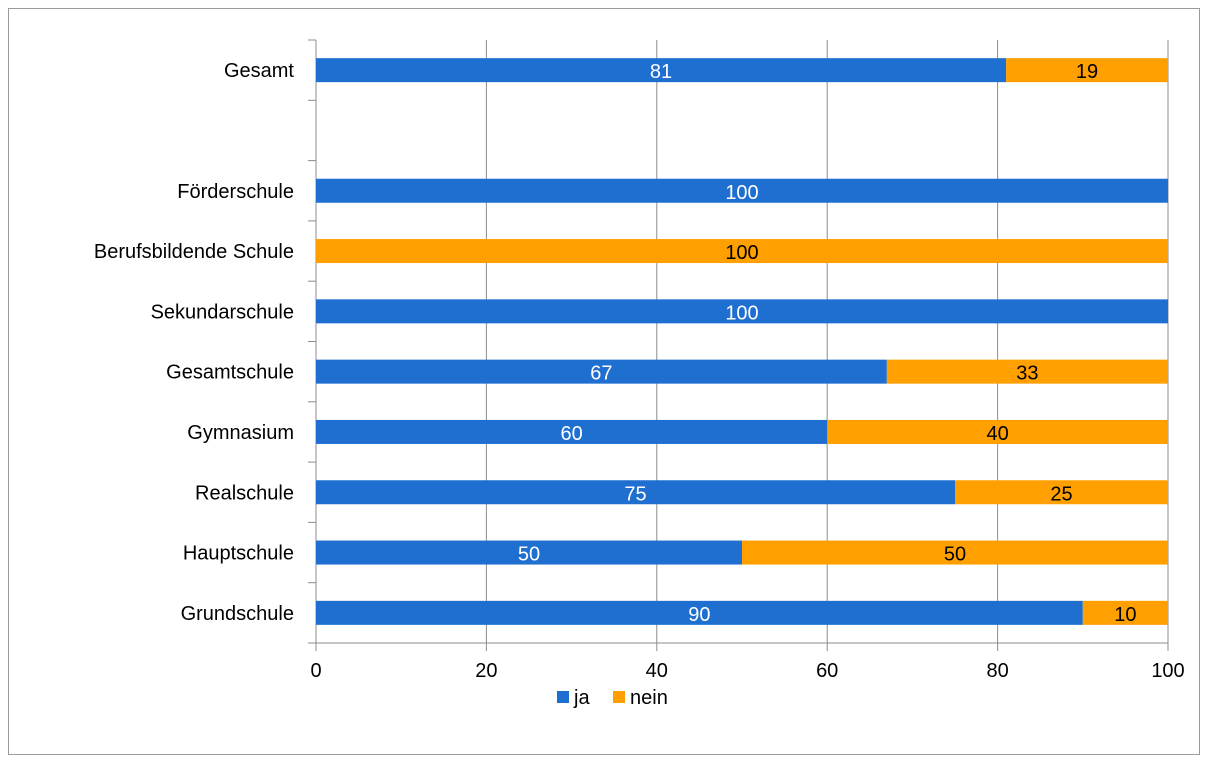 Image resolution: width=1210 pixels, height=763 pixels. I want to click on data-label-ja: 90, so click(699, 615).